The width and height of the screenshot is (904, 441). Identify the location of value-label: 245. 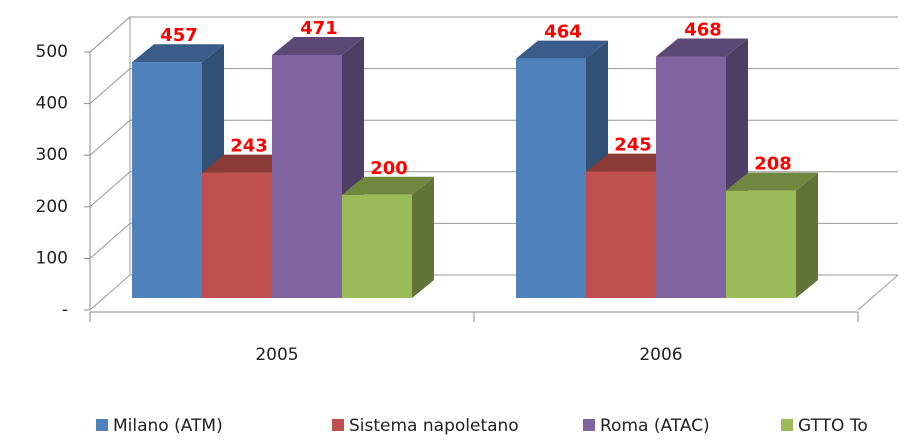
(633, 145).